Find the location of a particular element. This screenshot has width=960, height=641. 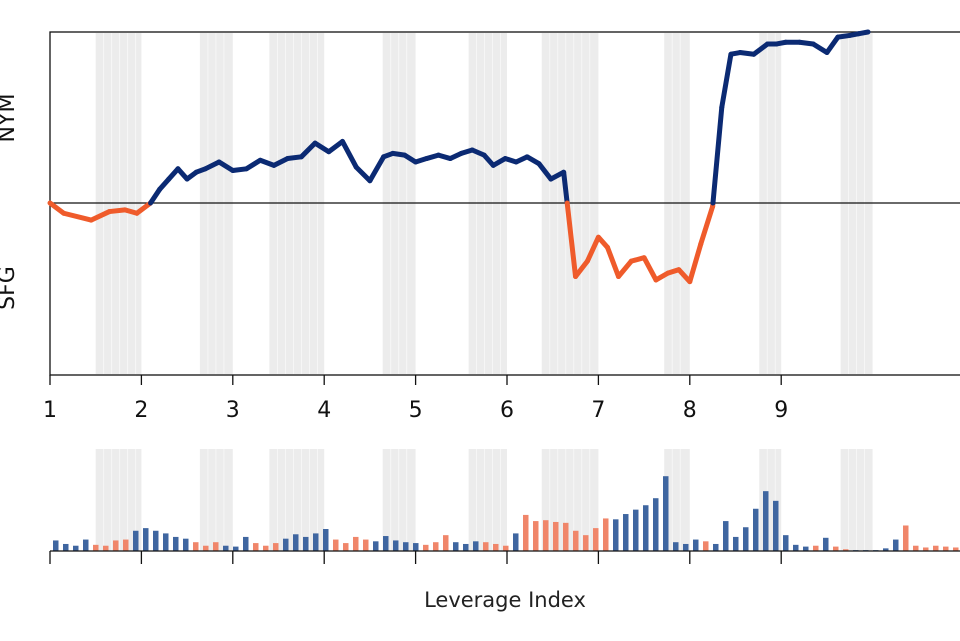

x-tick-label: 9 is located at coordinates (781, 410).